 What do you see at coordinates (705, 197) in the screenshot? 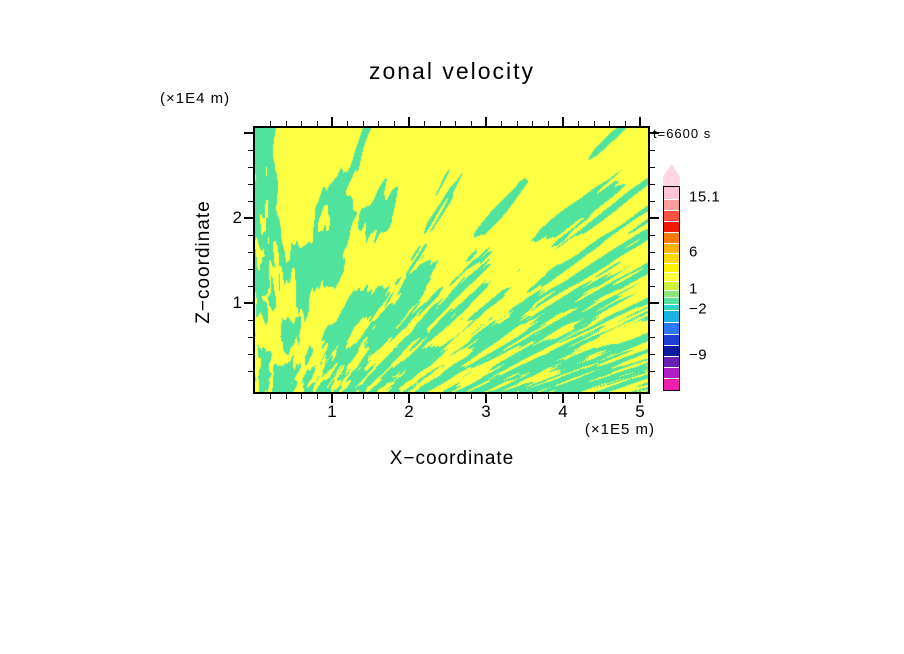
I see `colorbar-tick-label: 15.1` at bounding box center [705, 197].